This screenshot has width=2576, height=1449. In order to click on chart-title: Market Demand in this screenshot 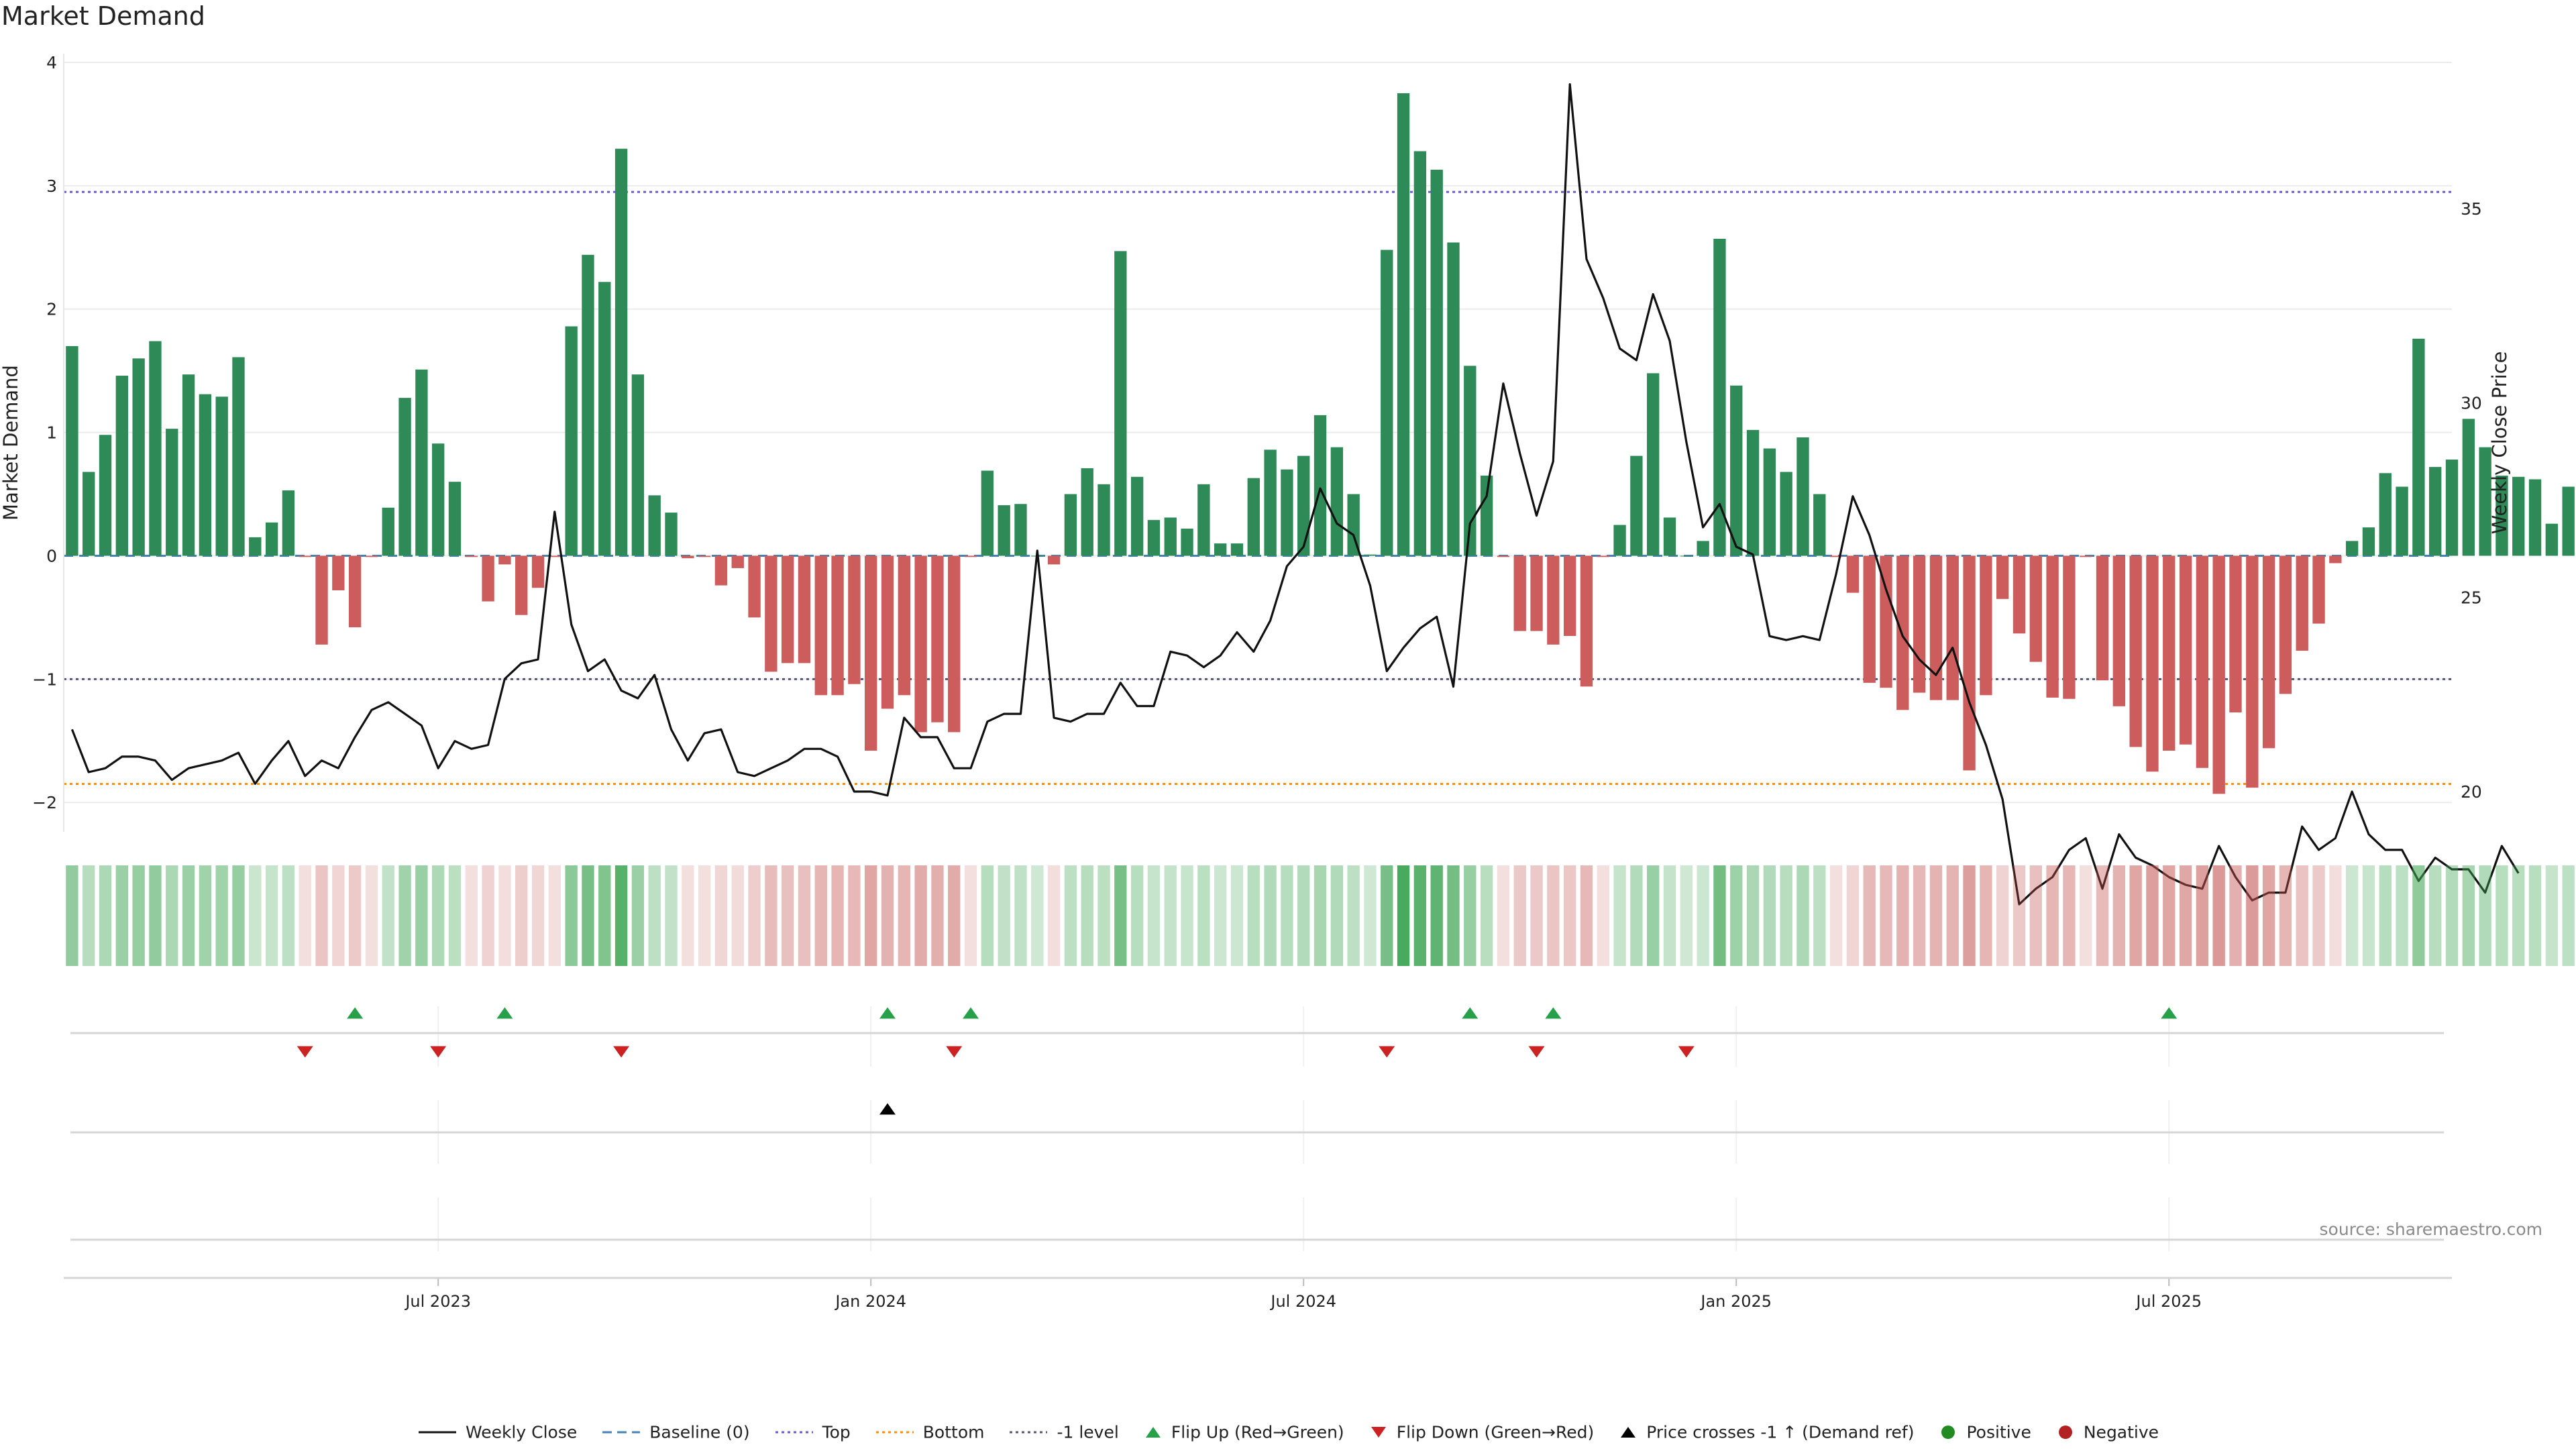, I will do `click(103, 16)`.